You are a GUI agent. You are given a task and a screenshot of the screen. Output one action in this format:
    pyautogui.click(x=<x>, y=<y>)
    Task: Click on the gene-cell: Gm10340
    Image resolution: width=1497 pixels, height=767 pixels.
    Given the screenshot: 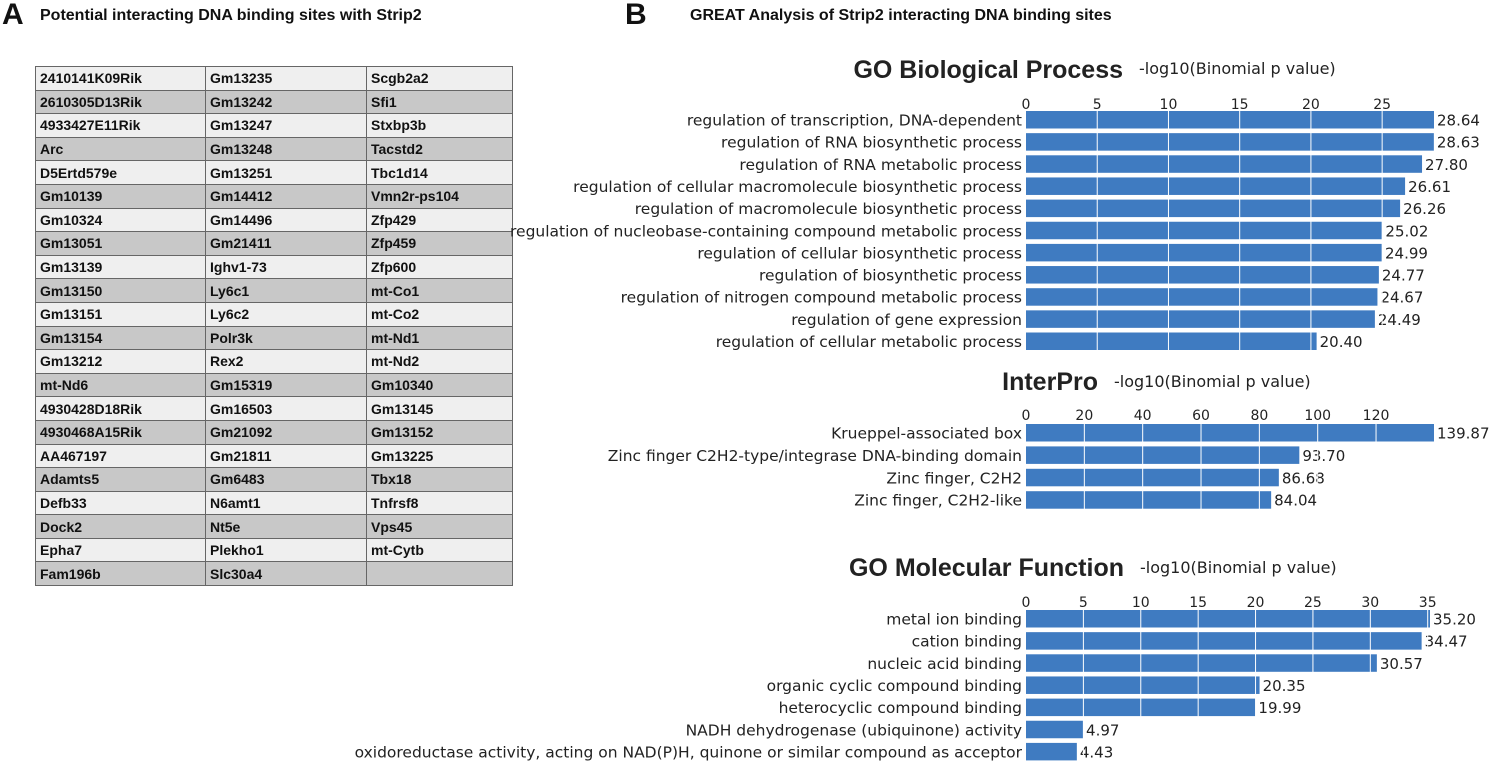 What is the action you would take?
    pyautogui.click(x=439, y=385)
    